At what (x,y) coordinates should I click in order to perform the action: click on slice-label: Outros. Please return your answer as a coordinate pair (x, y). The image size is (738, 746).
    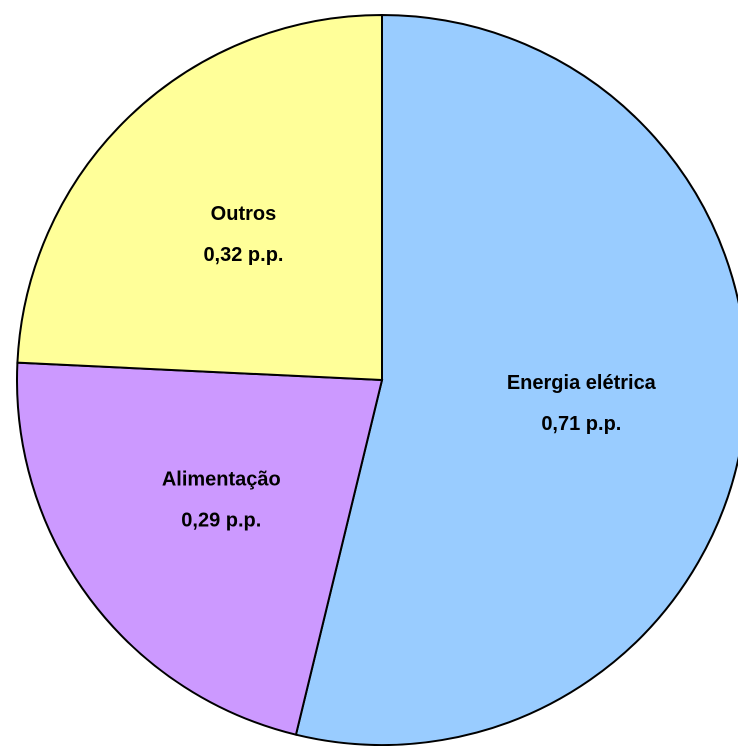
    Looking at the image, I should click on (244, 214).